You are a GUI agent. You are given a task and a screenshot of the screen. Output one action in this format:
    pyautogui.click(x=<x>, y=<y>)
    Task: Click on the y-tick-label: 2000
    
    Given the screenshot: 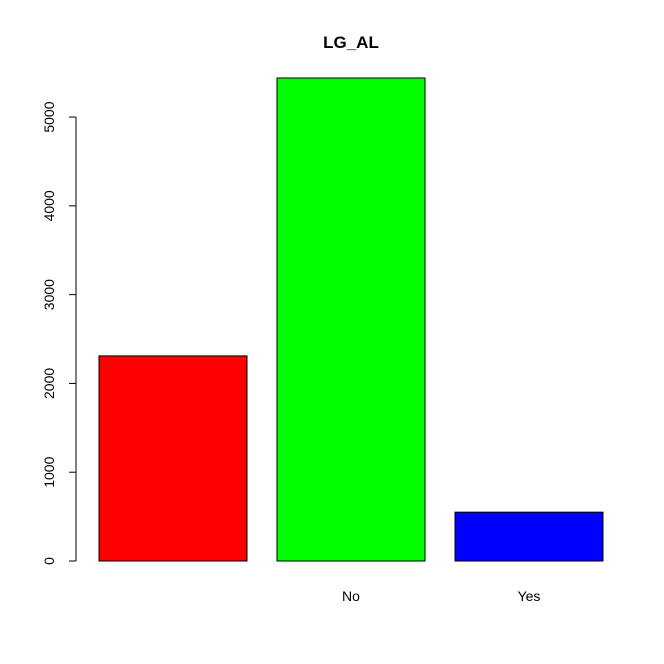 What is the action you would take?
    pyautogui.click(x=49, y=383)
    